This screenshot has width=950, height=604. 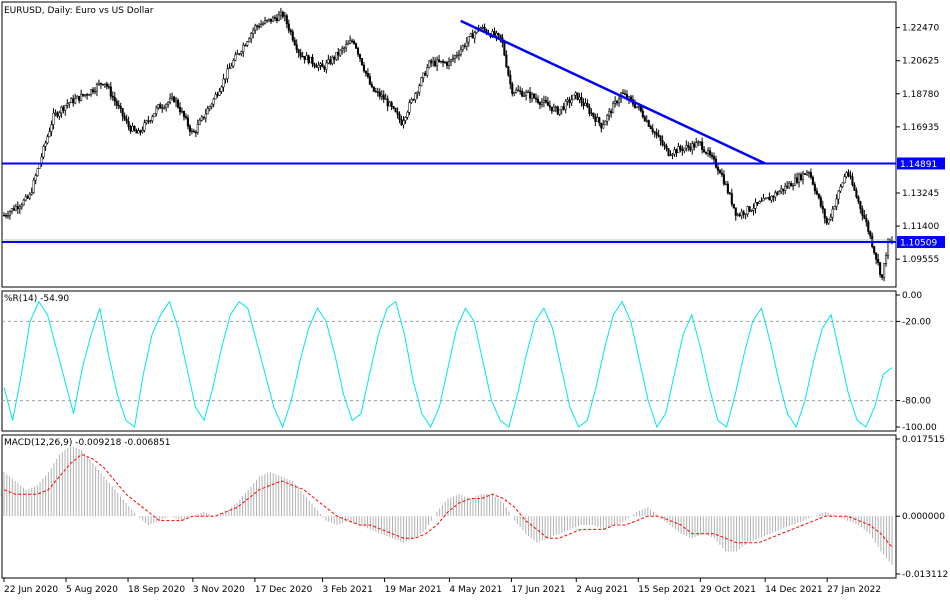 What do you see at coordinates (920, 128) in the screenshot?
I see `price-tick-label: 1.16935` at bounding box center [920, 128].